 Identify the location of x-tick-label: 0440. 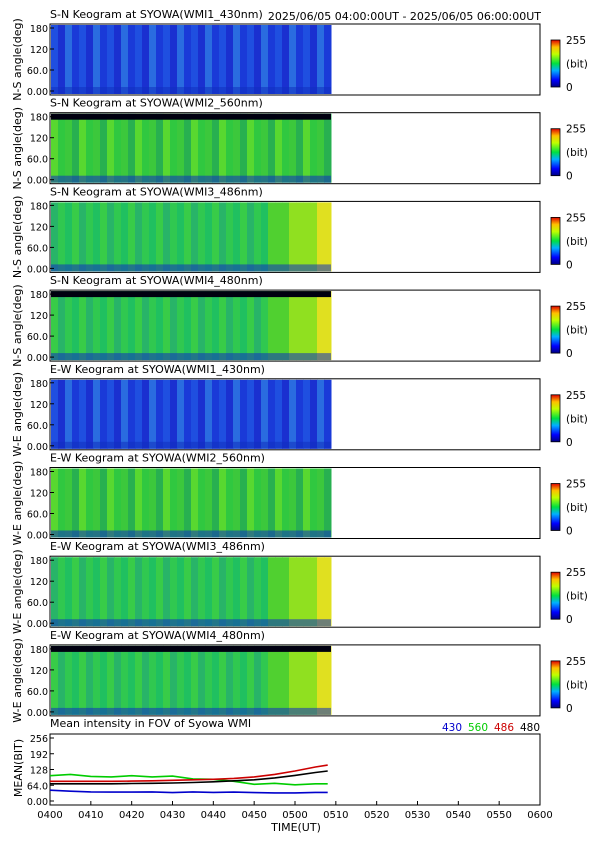
(213, 815).